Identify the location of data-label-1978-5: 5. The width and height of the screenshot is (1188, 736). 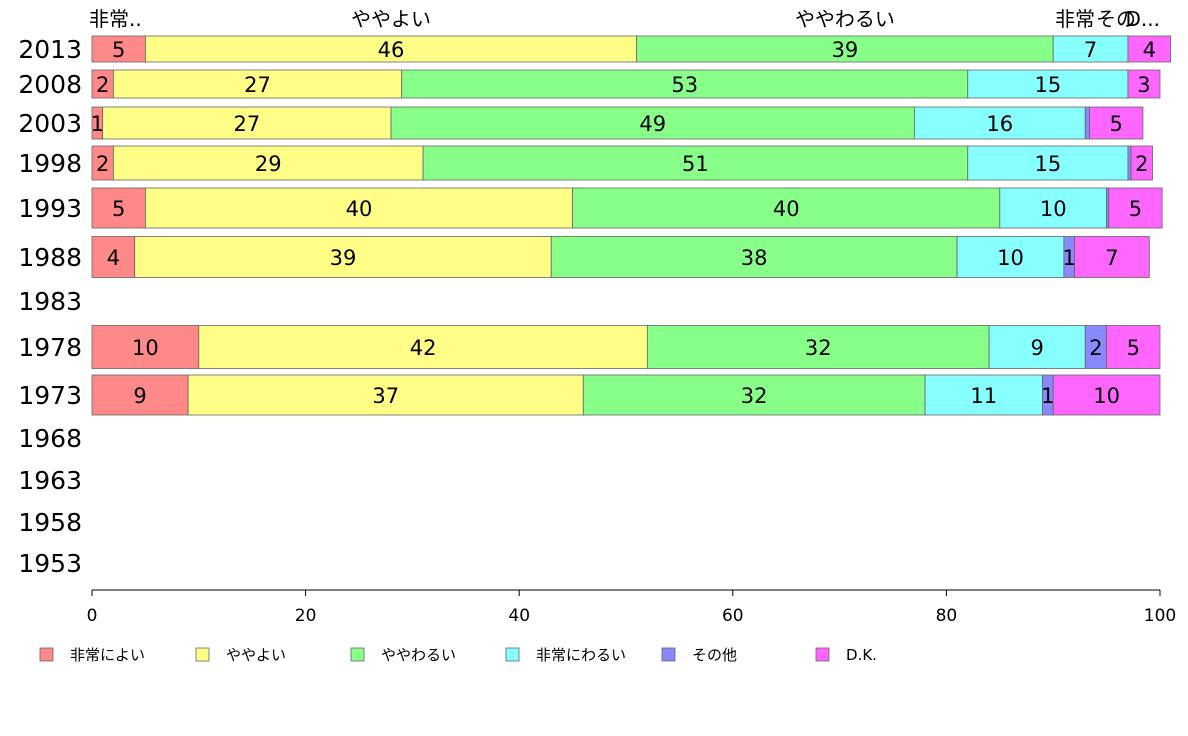
(1133, 348).